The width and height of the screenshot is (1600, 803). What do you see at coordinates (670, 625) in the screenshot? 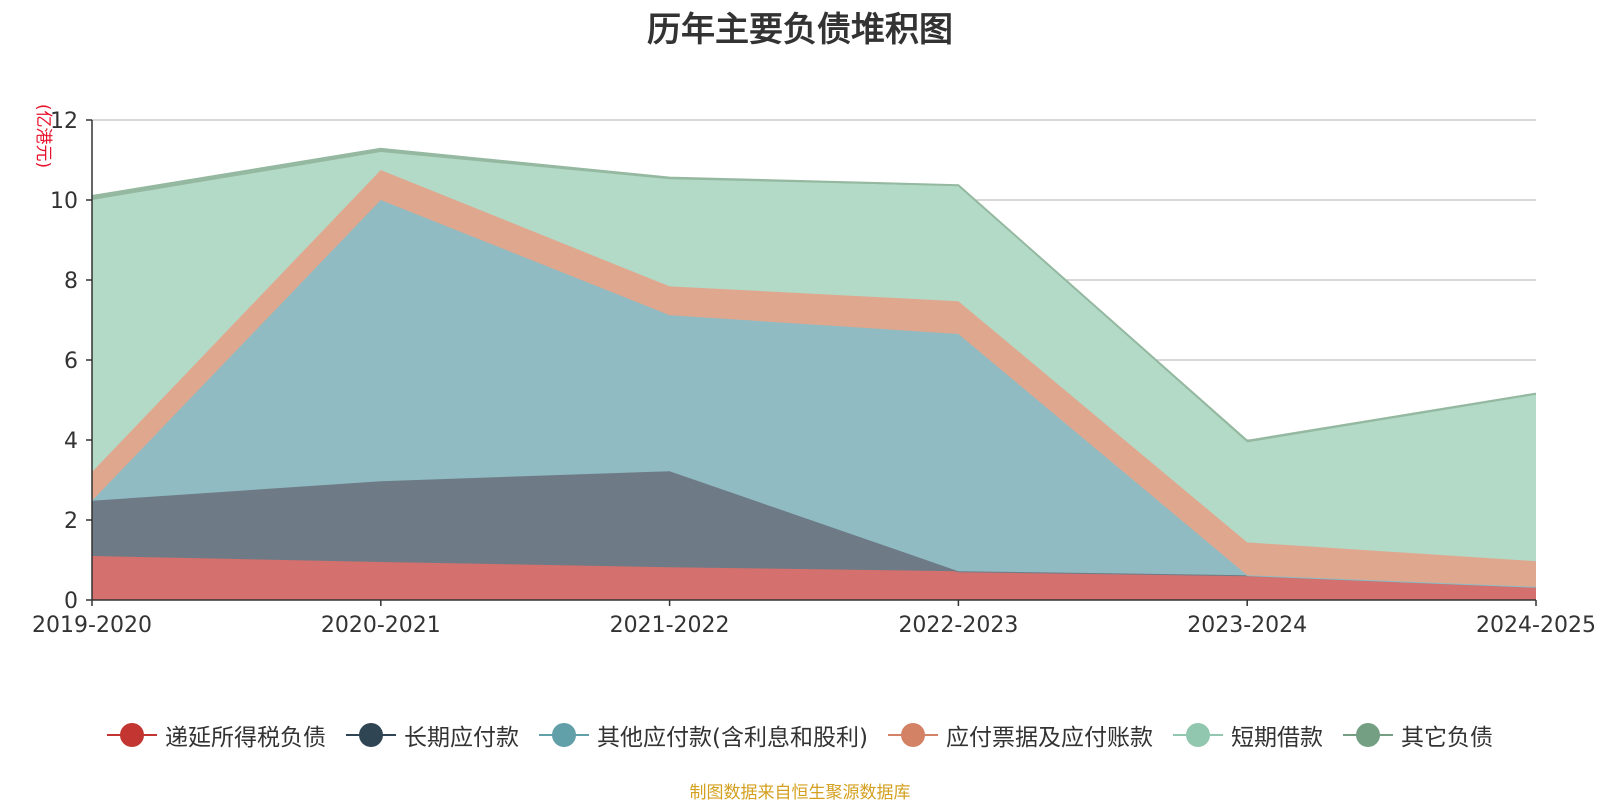
I see `x-tick-label: 2021-2022` at bounding box center [670, 625].